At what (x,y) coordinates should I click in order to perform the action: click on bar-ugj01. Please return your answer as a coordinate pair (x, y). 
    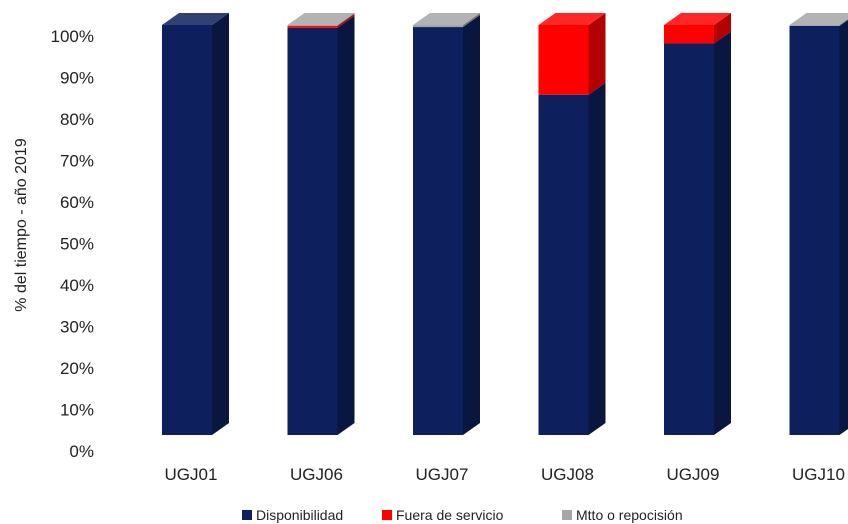
    Looking at the image, I should click on (195, 224).